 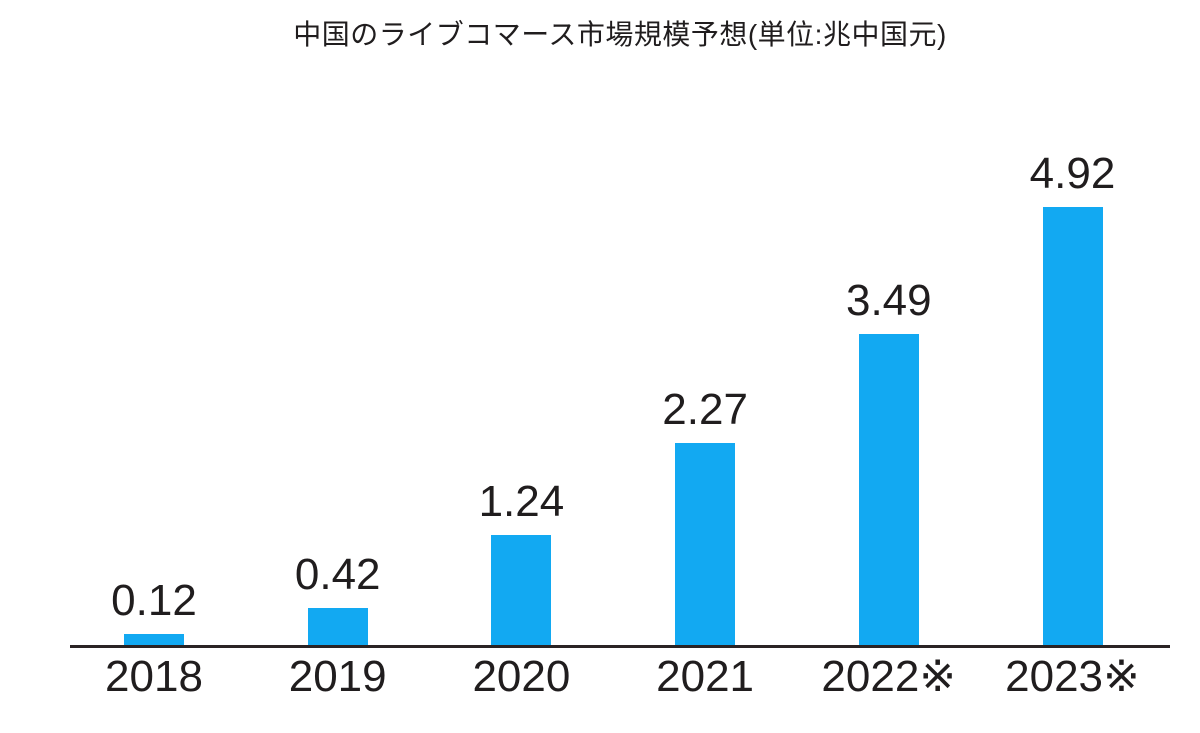 I want to click on bar-value-label: 1.24, so click(x=521, y=501).